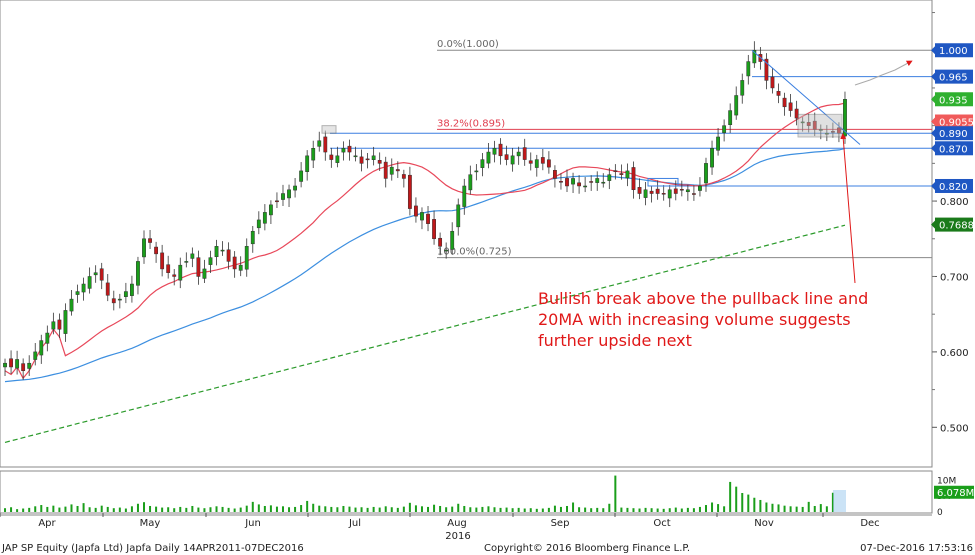 The width and height of the screenshot is (975, 555). Describe the element at coordinates (953, 51) in the screenshot. I see `price-badge-label: 1.000` at that location.